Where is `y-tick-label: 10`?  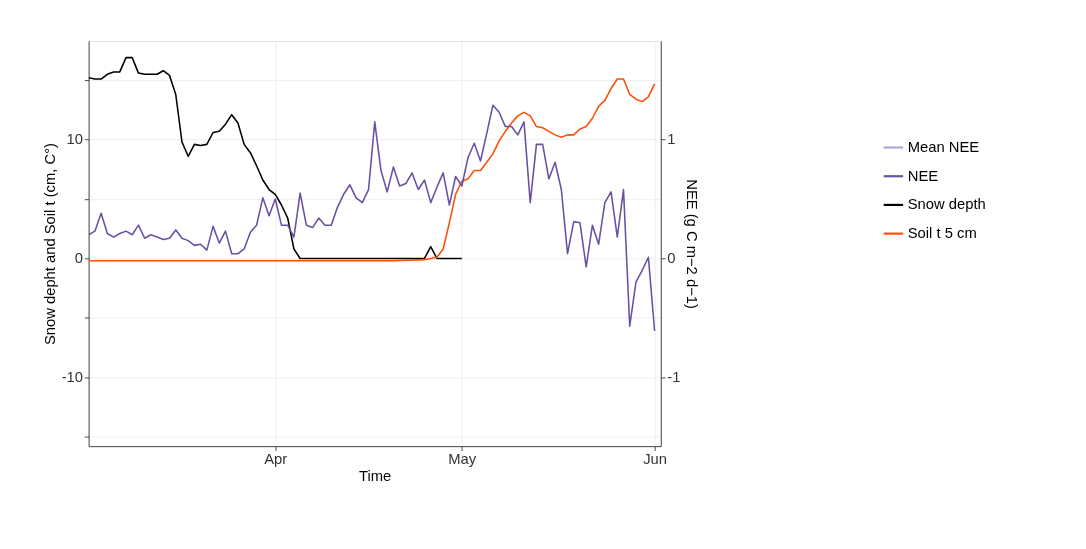
y-tick-label: 10 is located at coordinates (75, 139).